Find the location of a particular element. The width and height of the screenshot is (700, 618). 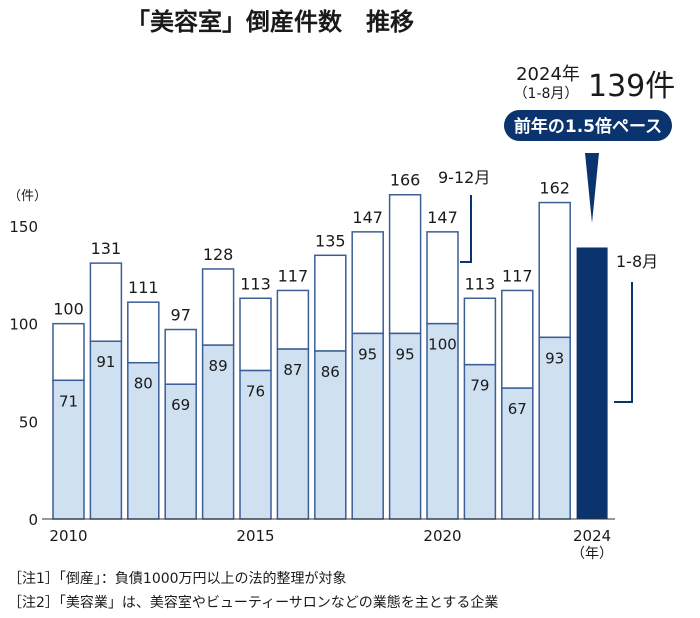

y-tick-label: 150 is located at coordinates (23, 227).